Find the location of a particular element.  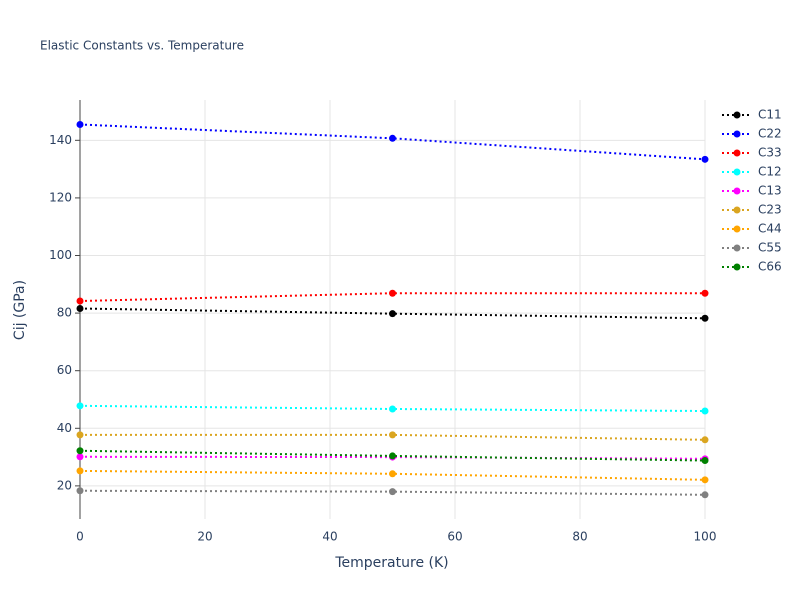

x-tick-label: 80 is located at coordinates (579, 537).